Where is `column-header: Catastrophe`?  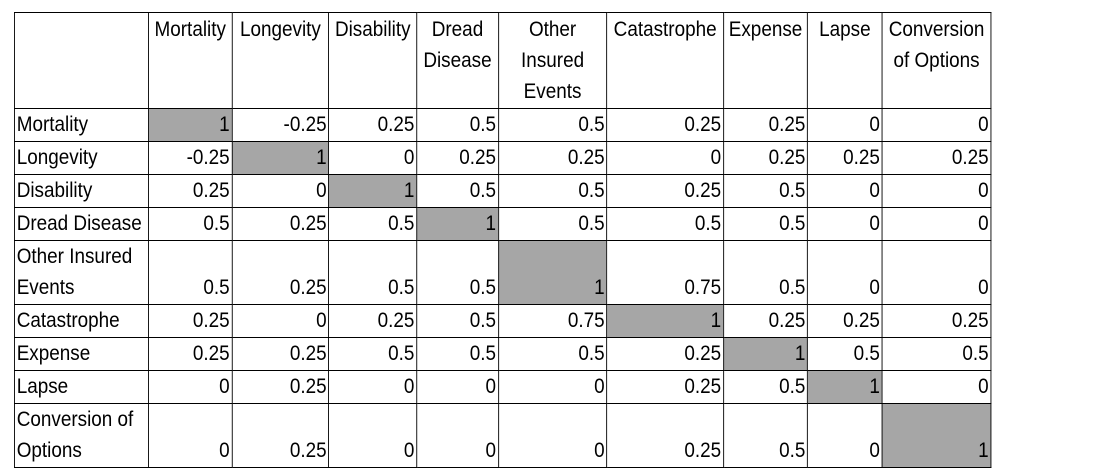 column-header: Catastrophe is located at coordinates (665, 60).